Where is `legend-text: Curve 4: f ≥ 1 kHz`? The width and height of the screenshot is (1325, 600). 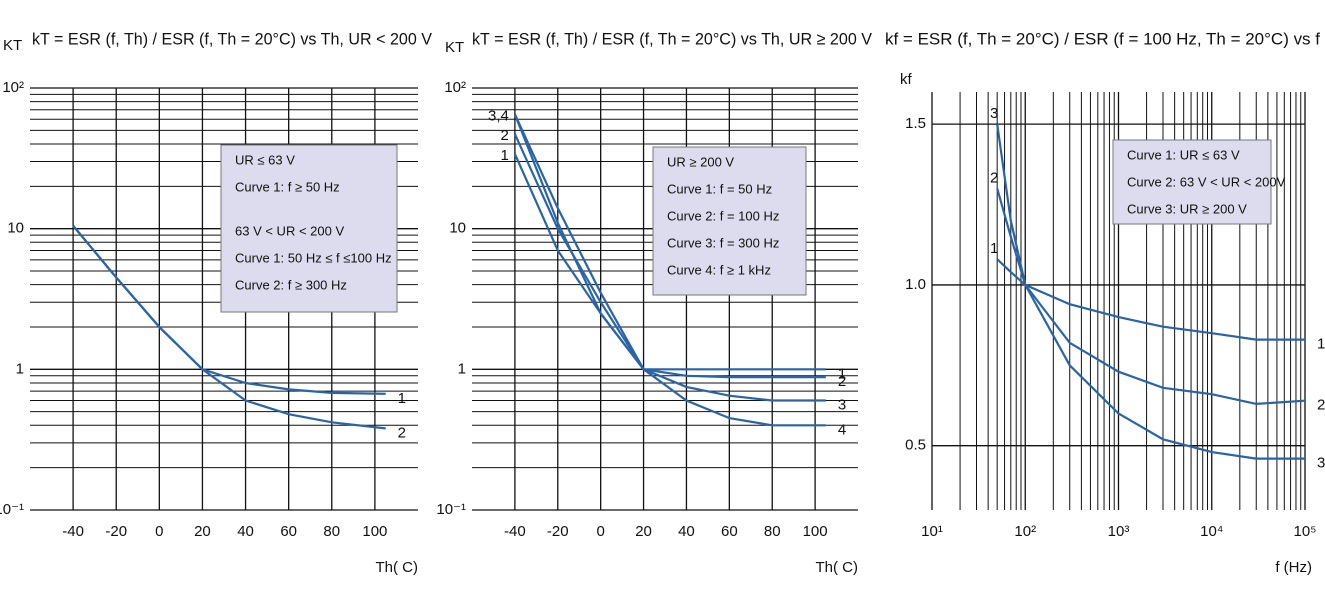 legend-text: Curve 4: f ≥ 1 kHz is located at coordinates (719, 269).